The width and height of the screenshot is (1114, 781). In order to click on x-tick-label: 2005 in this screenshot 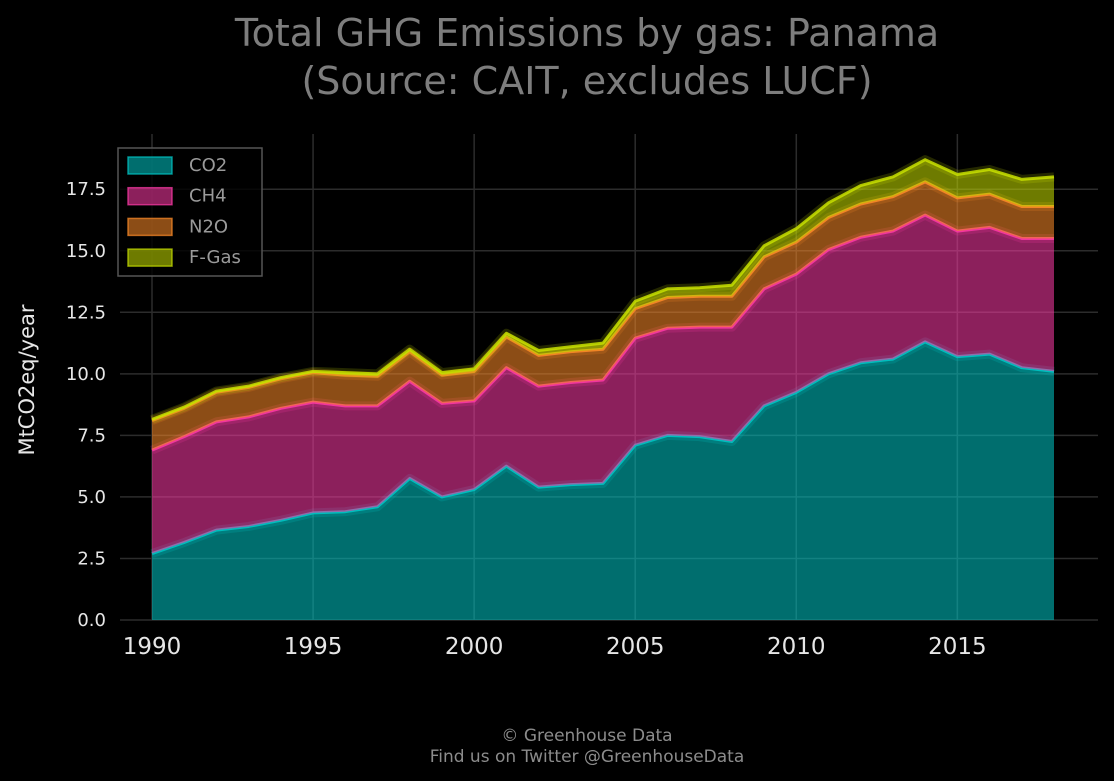, I will do `click(635, 647)`.